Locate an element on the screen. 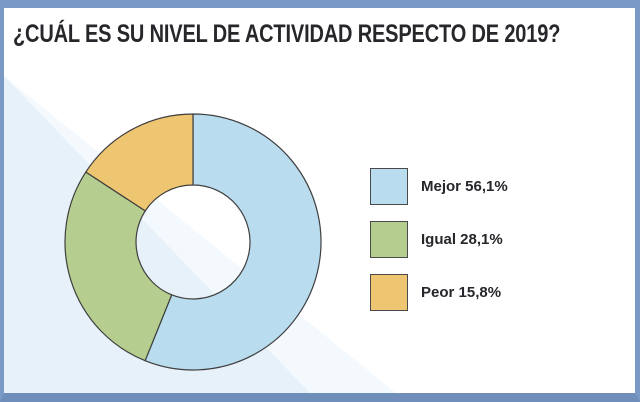  legend-item-mejor: Mejor 56,1% is located at coordinates (439, 186).